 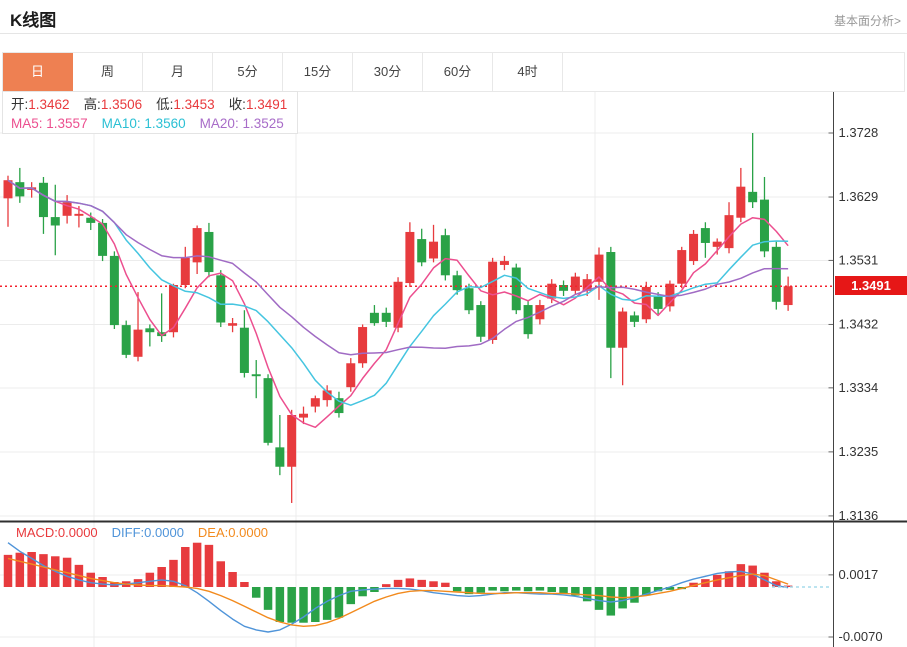 I want to click on ma20-label: MA20:, so click(x=219, y=123).